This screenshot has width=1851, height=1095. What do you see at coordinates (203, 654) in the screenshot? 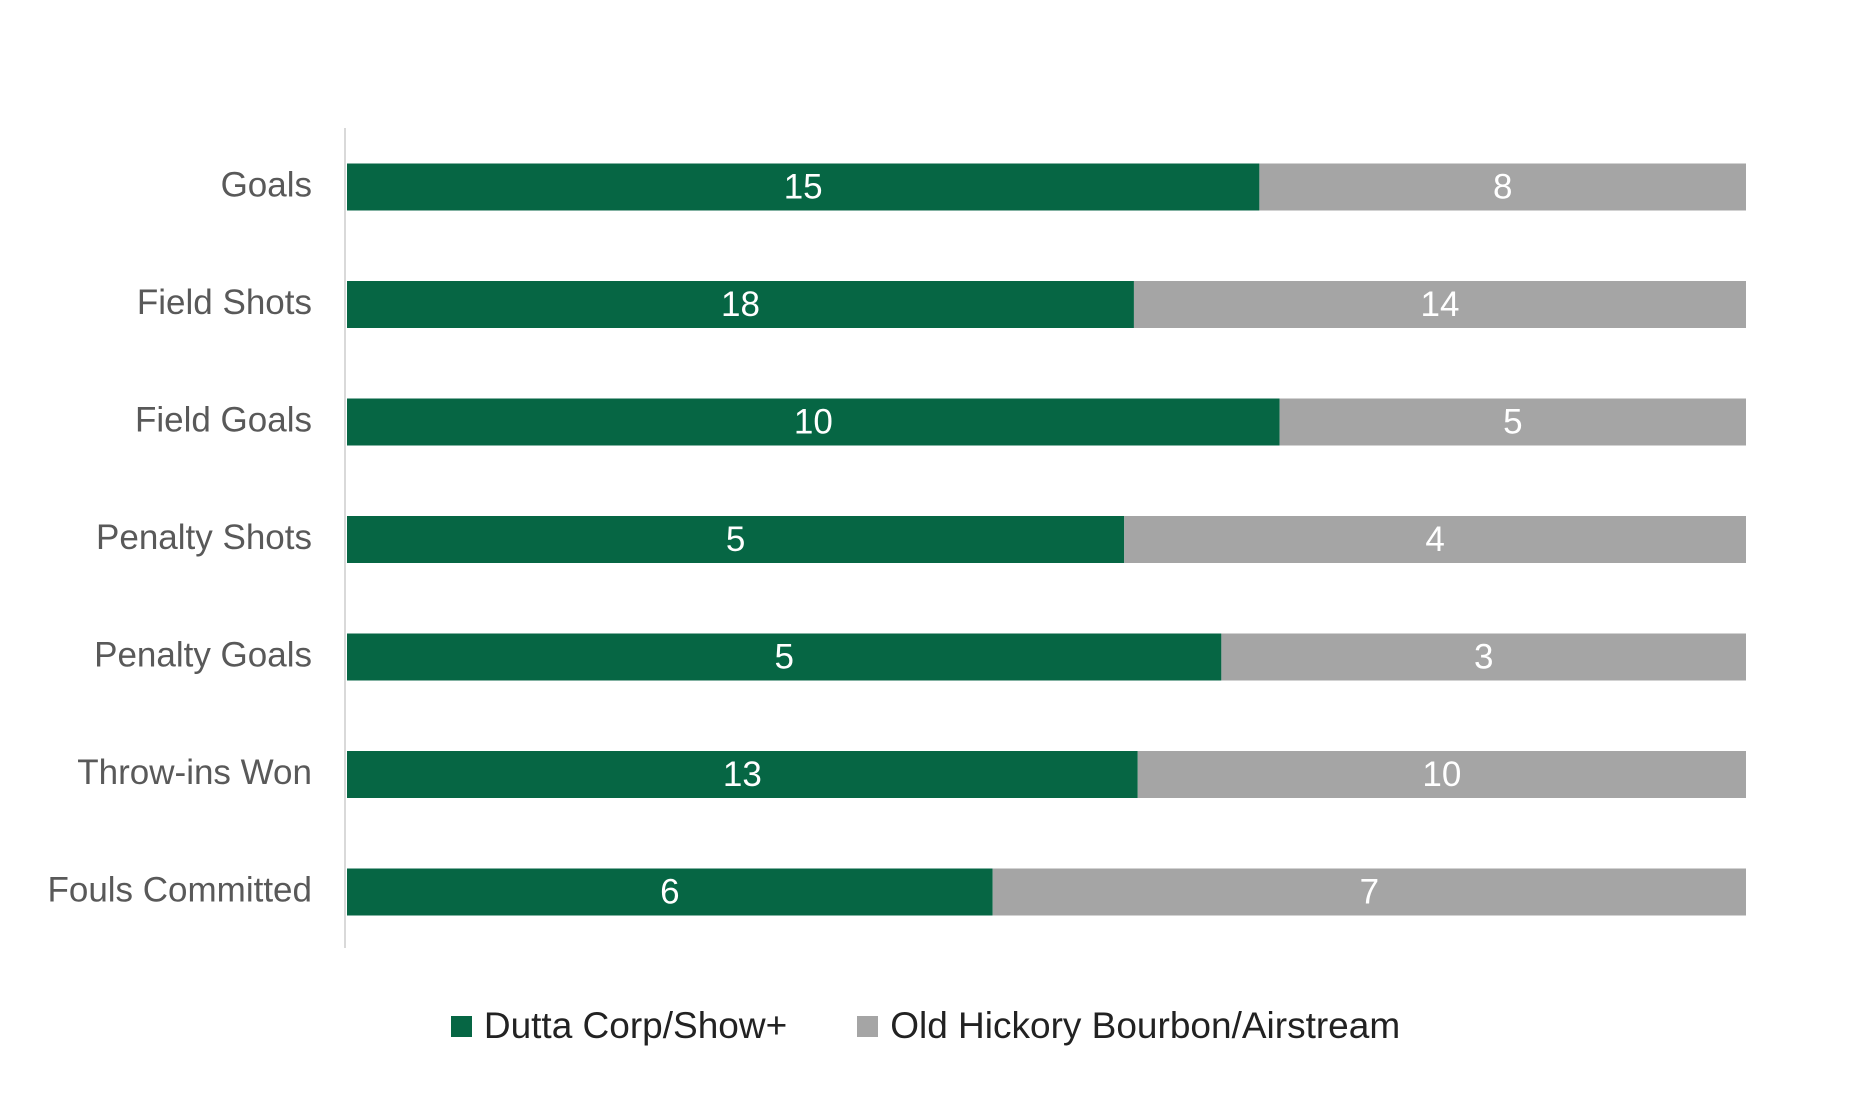
I see `category-label-penalty-goals: Penalty Goals` at bounding box center [203, 654].